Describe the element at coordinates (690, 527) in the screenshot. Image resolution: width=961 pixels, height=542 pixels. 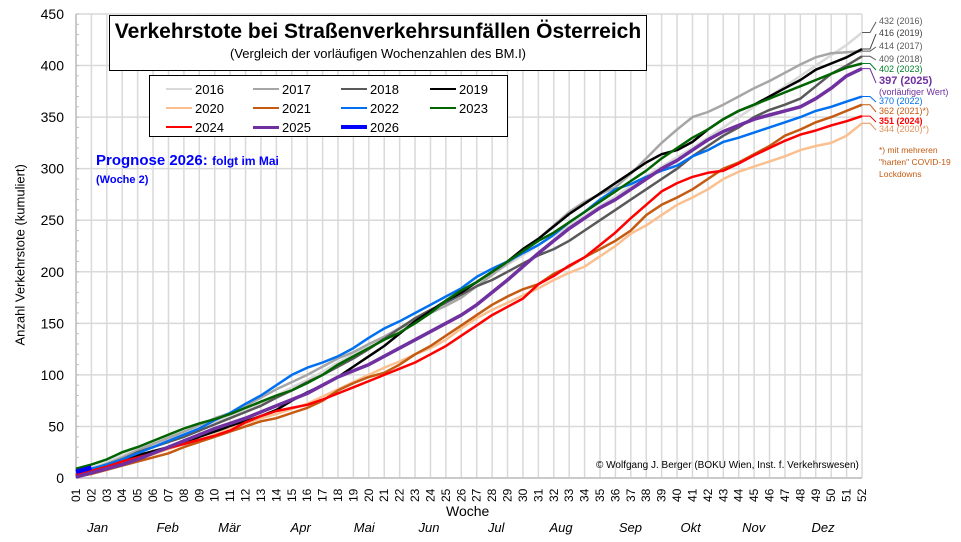
I see `month-label: Okt` at that location.